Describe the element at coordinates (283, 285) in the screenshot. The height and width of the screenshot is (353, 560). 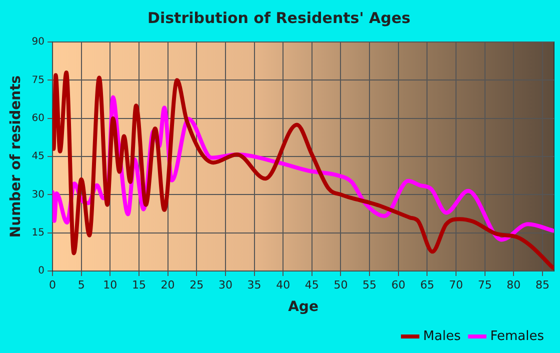
I see `x-tick-label: 40` at that location.